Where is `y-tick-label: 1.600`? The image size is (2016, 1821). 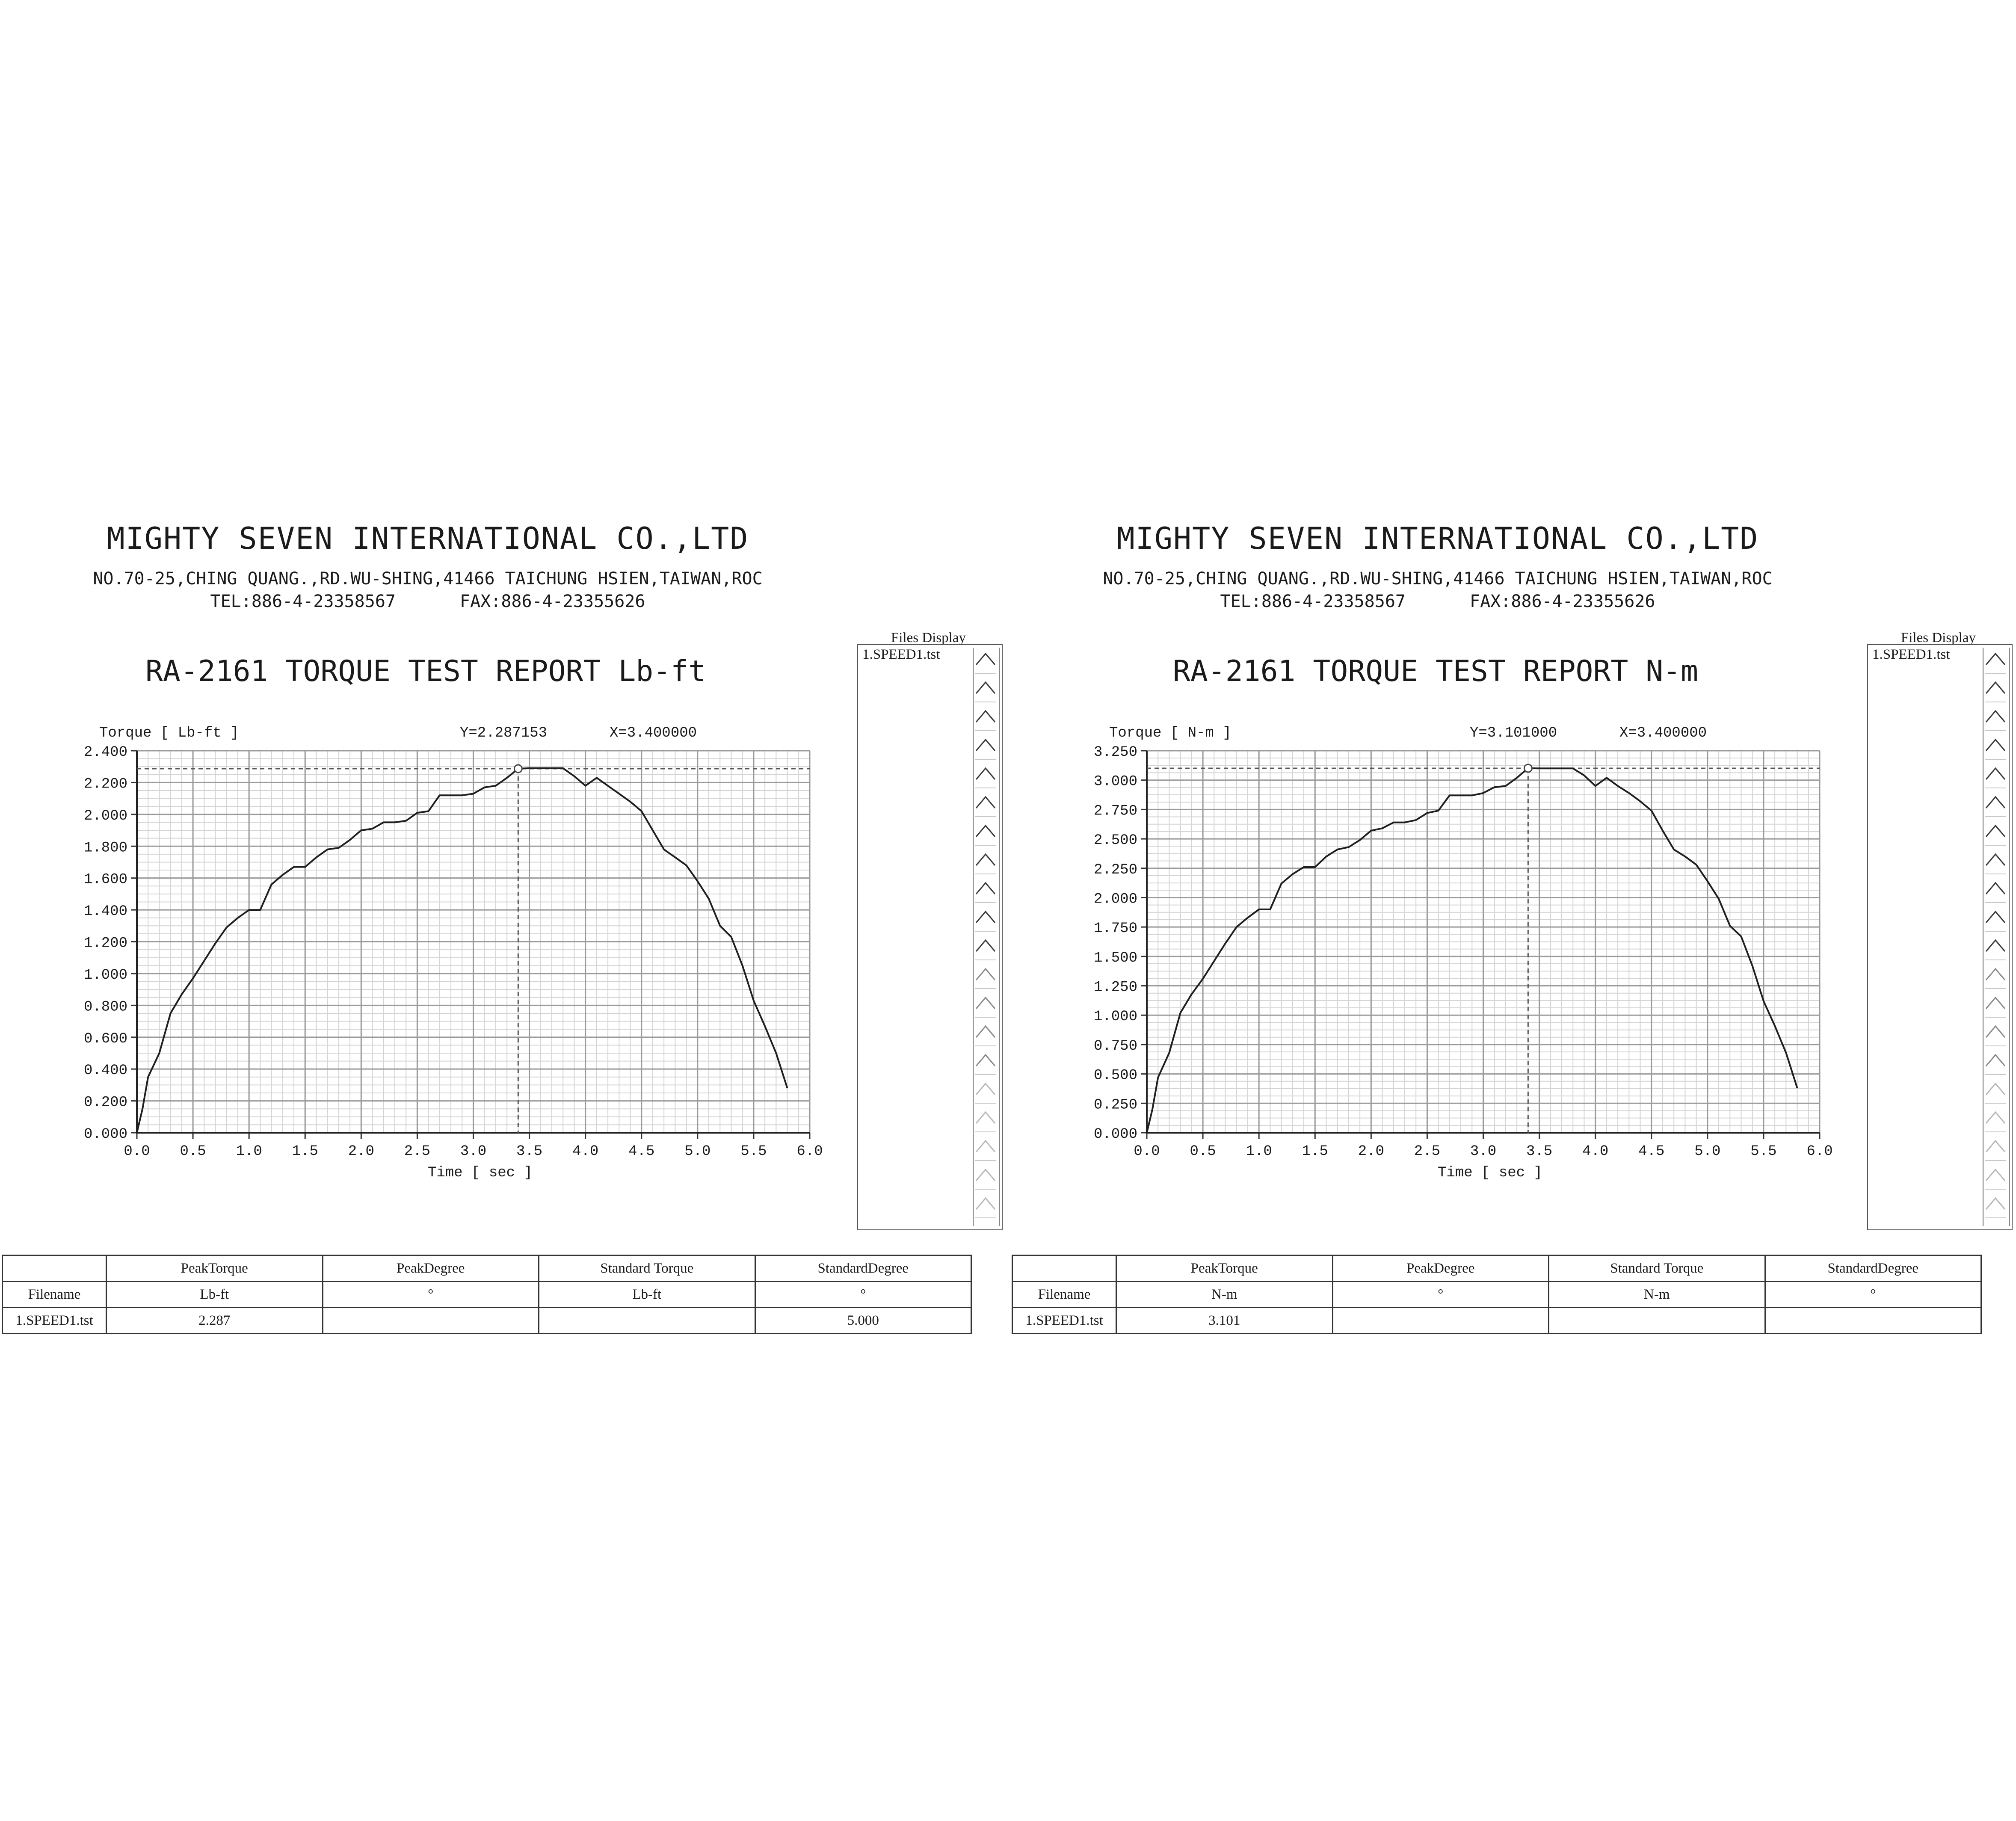 y-tick-label: 1.600 is located at coordinates (105, 880).